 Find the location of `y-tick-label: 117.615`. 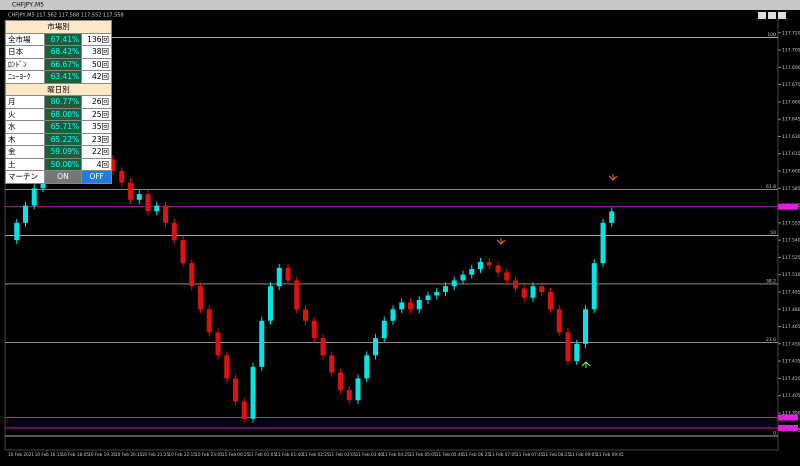

y-tick-label: 117.615 is located at coordinates (791, 154).